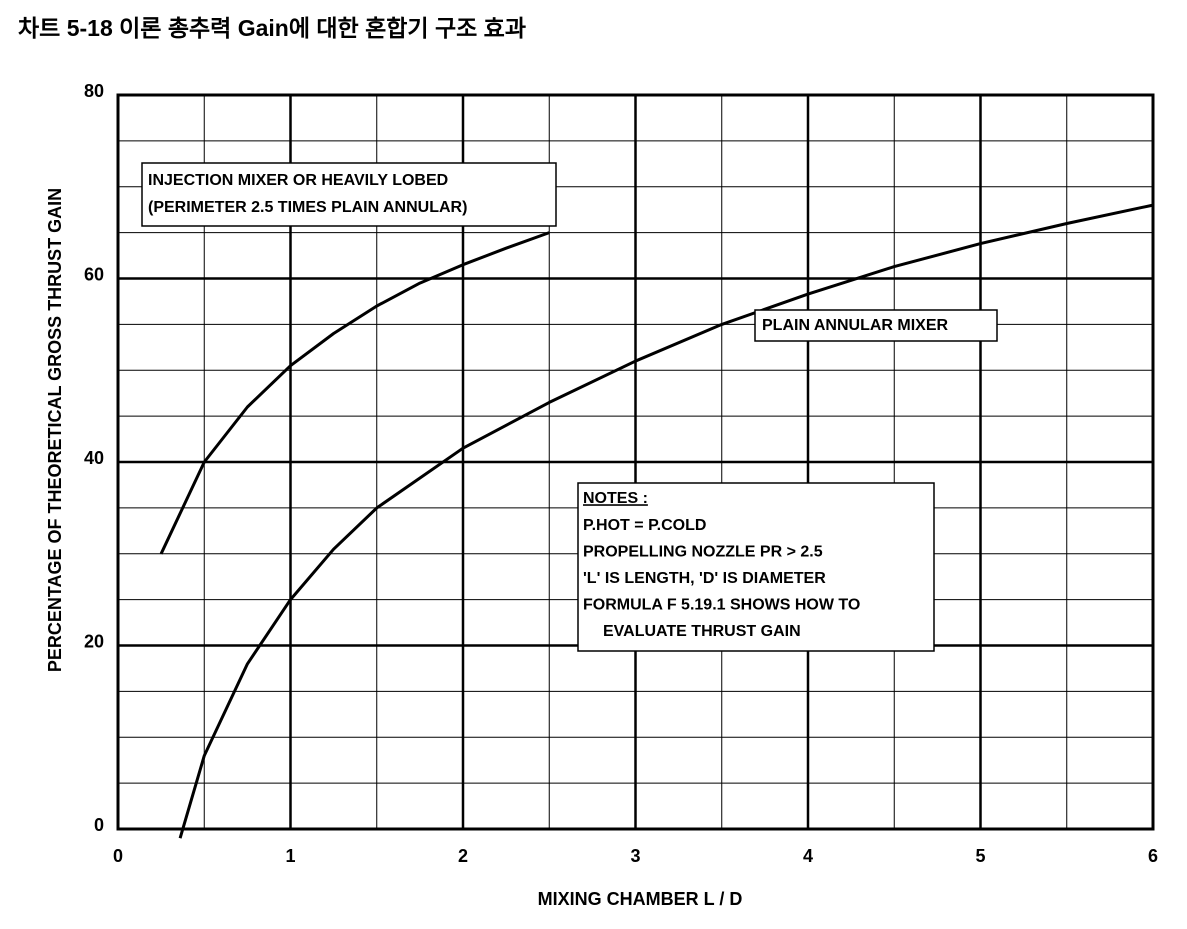 Image resolution: width=1187 pixels, height=929 pixels. What do you see at coordinates (635, 856) in the screenshot?
I see `x-tick-label: 3` at bounding box center [635, 856].